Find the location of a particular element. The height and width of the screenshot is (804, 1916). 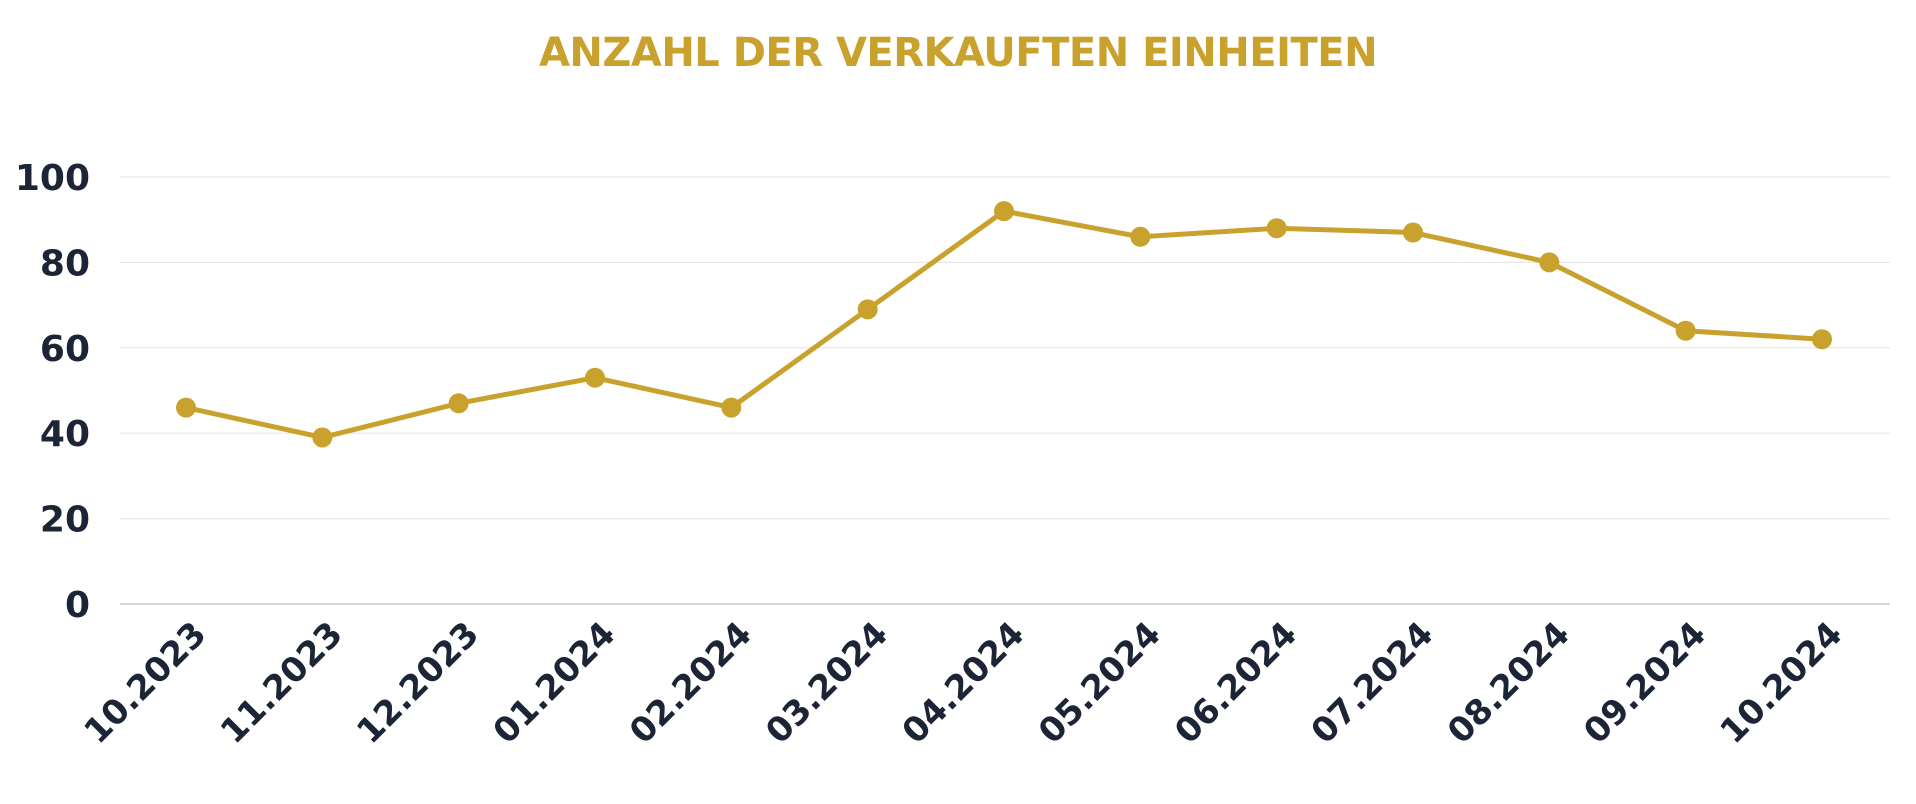

x-tick-label: 05.2024 is located at coordinates (1100, 683).